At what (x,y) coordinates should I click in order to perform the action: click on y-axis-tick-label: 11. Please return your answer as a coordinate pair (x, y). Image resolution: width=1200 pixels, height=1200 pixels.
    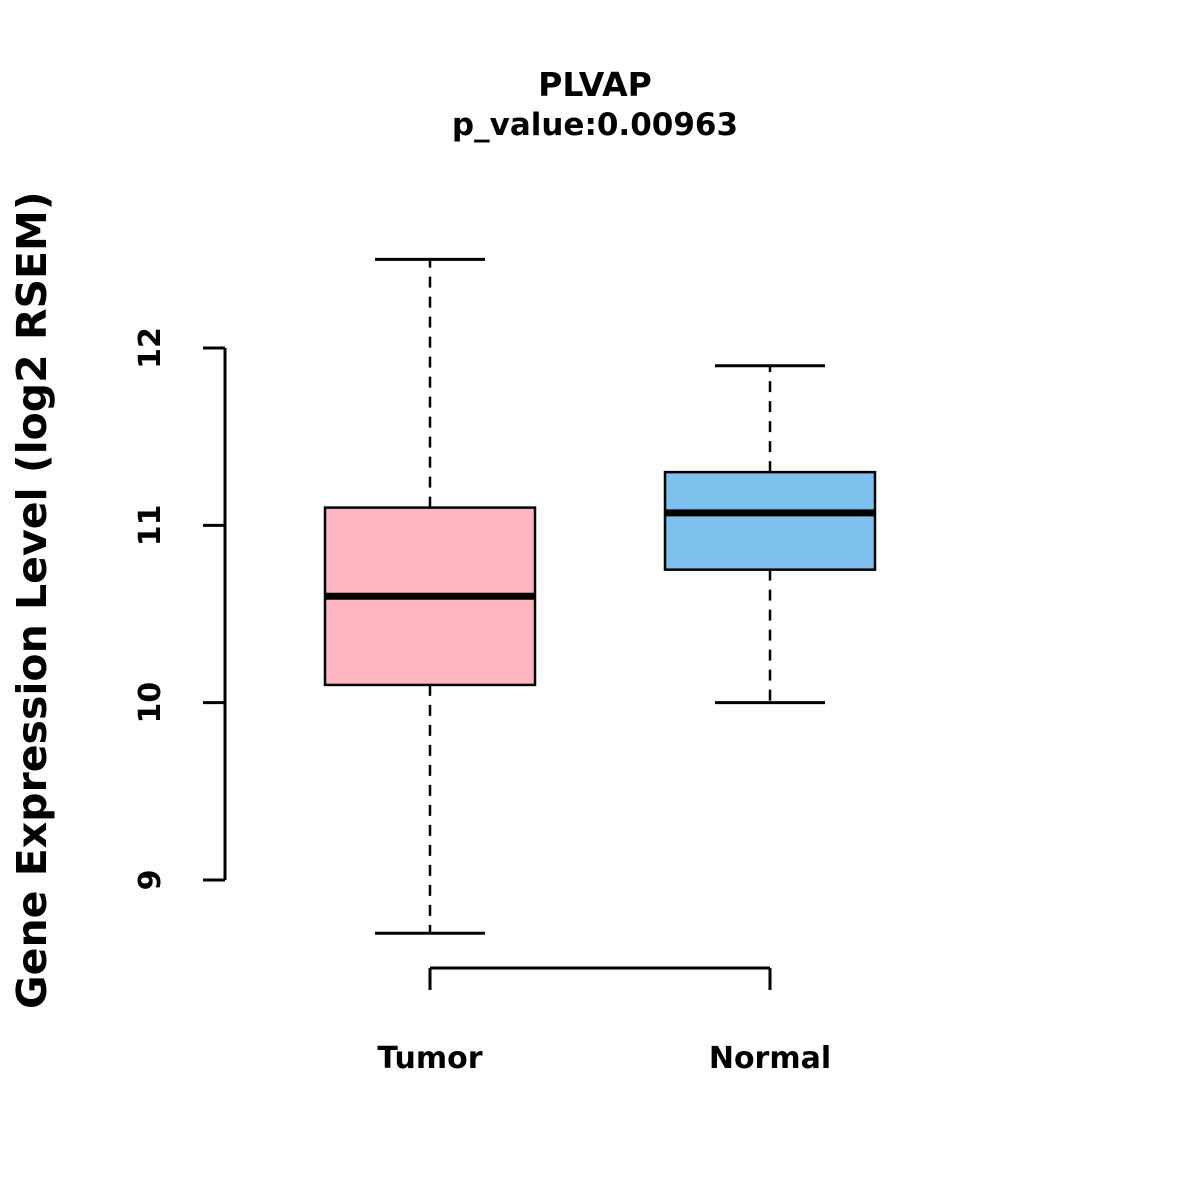
    Looking at the image, I should click on (150, 525).